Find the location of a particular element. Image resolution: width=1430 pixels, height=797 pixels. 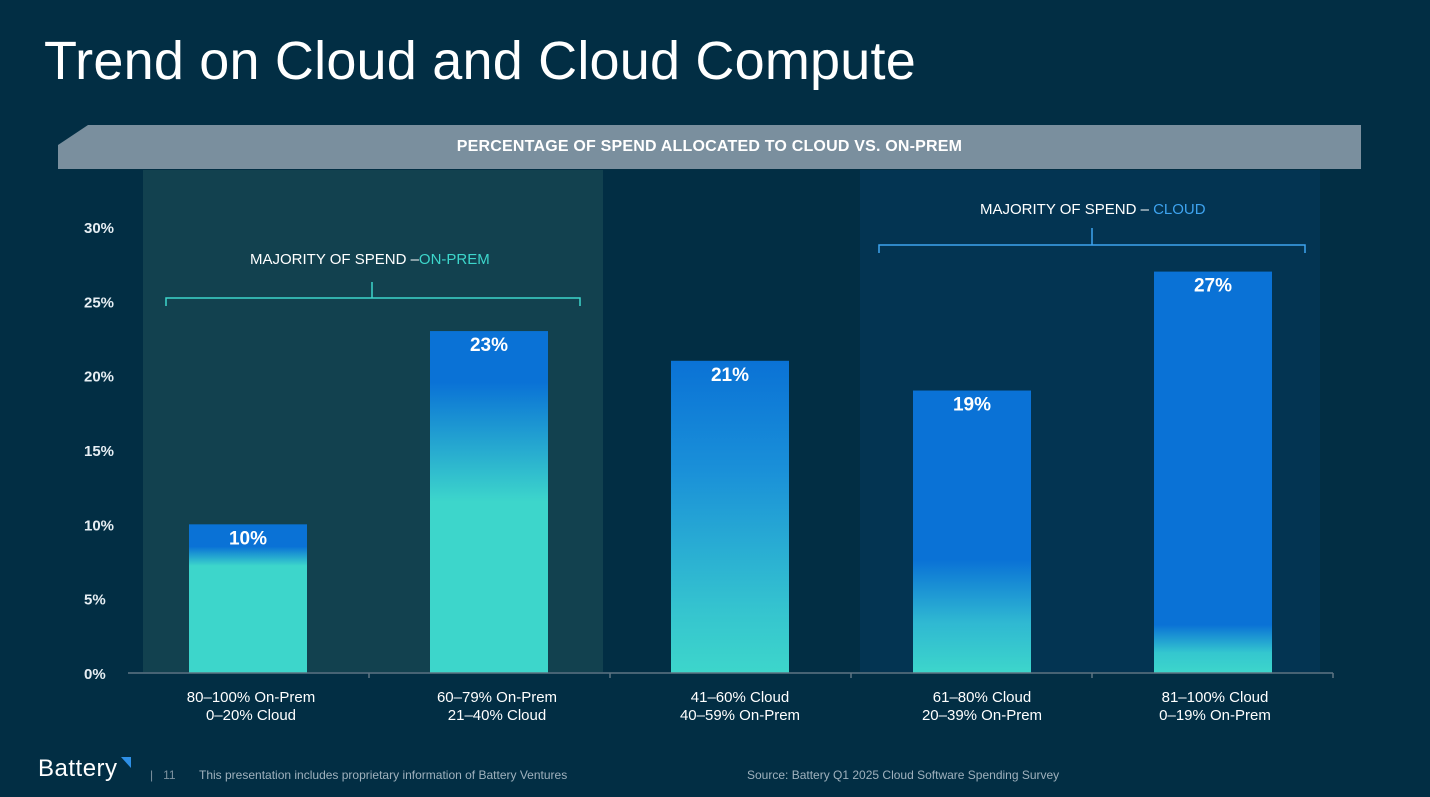

bar-data-label: 10% is located at coordinates (248, 538).